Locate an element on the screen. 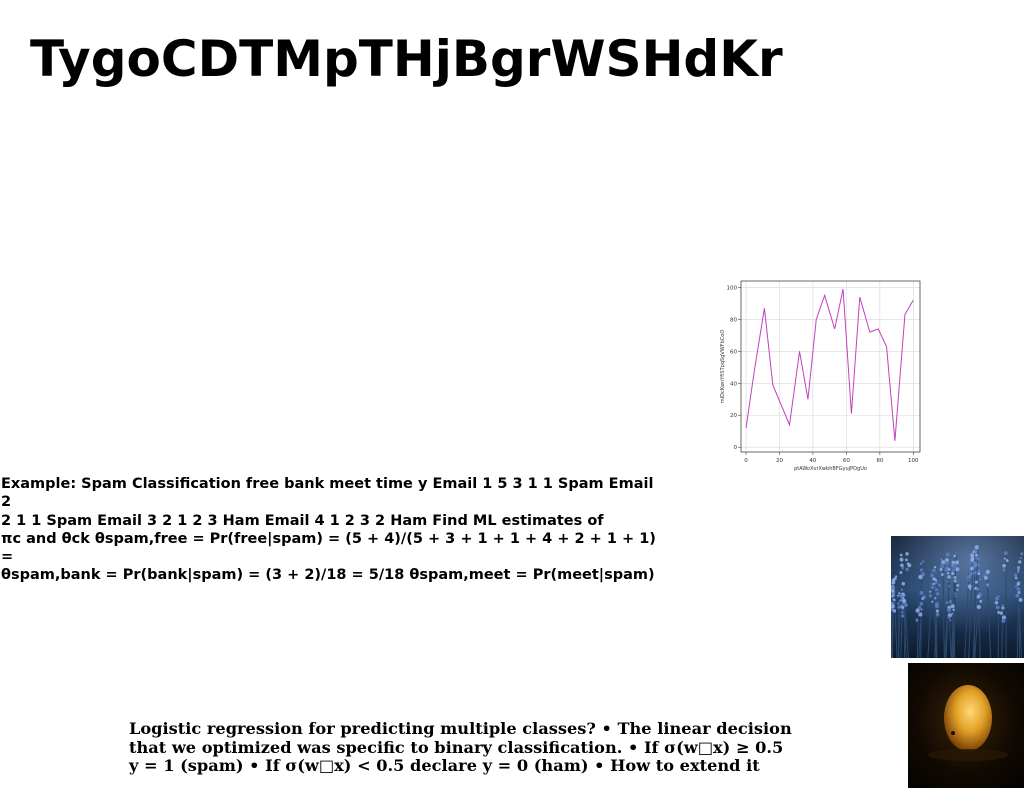 The height and width of the screenshot is (788, 1024). x-tick-label: 20 is located at coordinates (779, 461).